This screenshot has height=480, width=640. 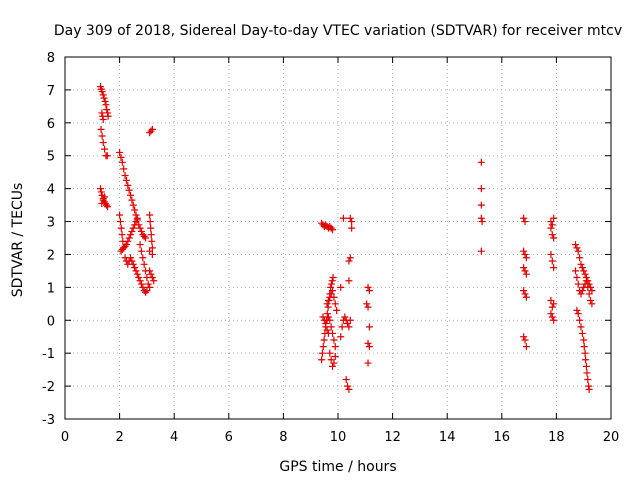 I want to click on y-axis-label: SDTVAR / TECUs, so click(x=18, y=240).